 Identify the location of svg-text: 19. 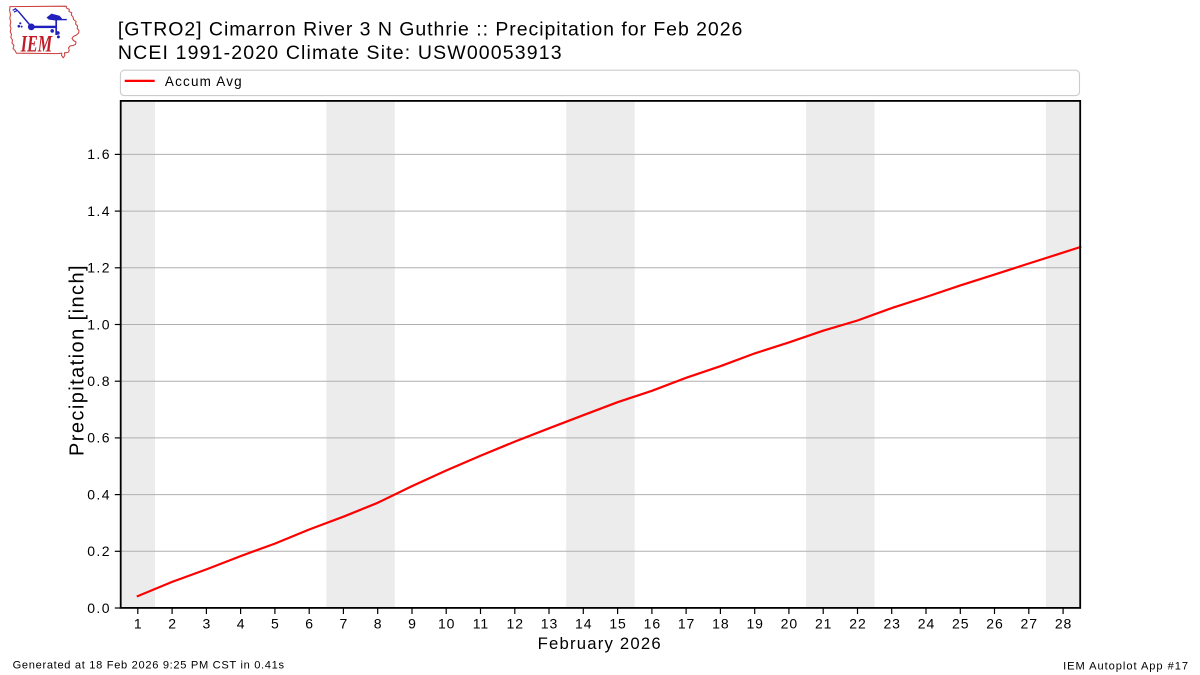
(754, 623).